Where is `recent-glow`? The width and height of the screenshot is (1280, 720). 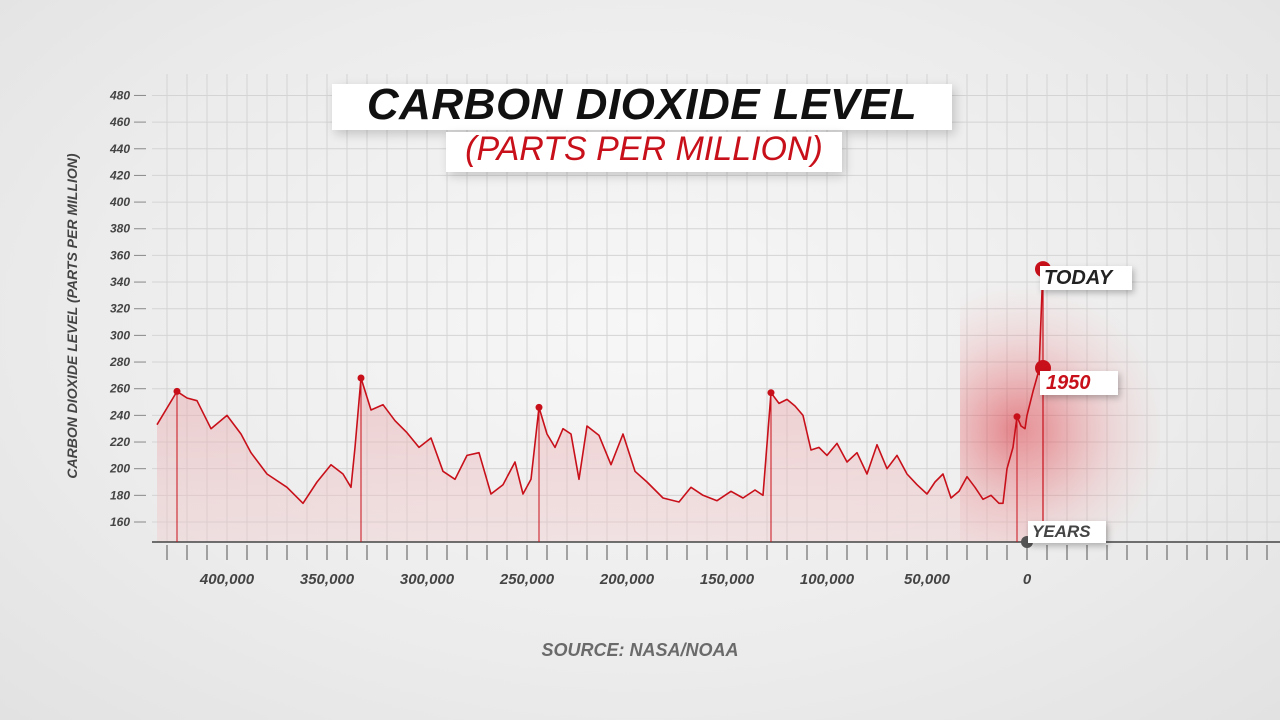
recent-glow is located at coordinates (1060, 401).